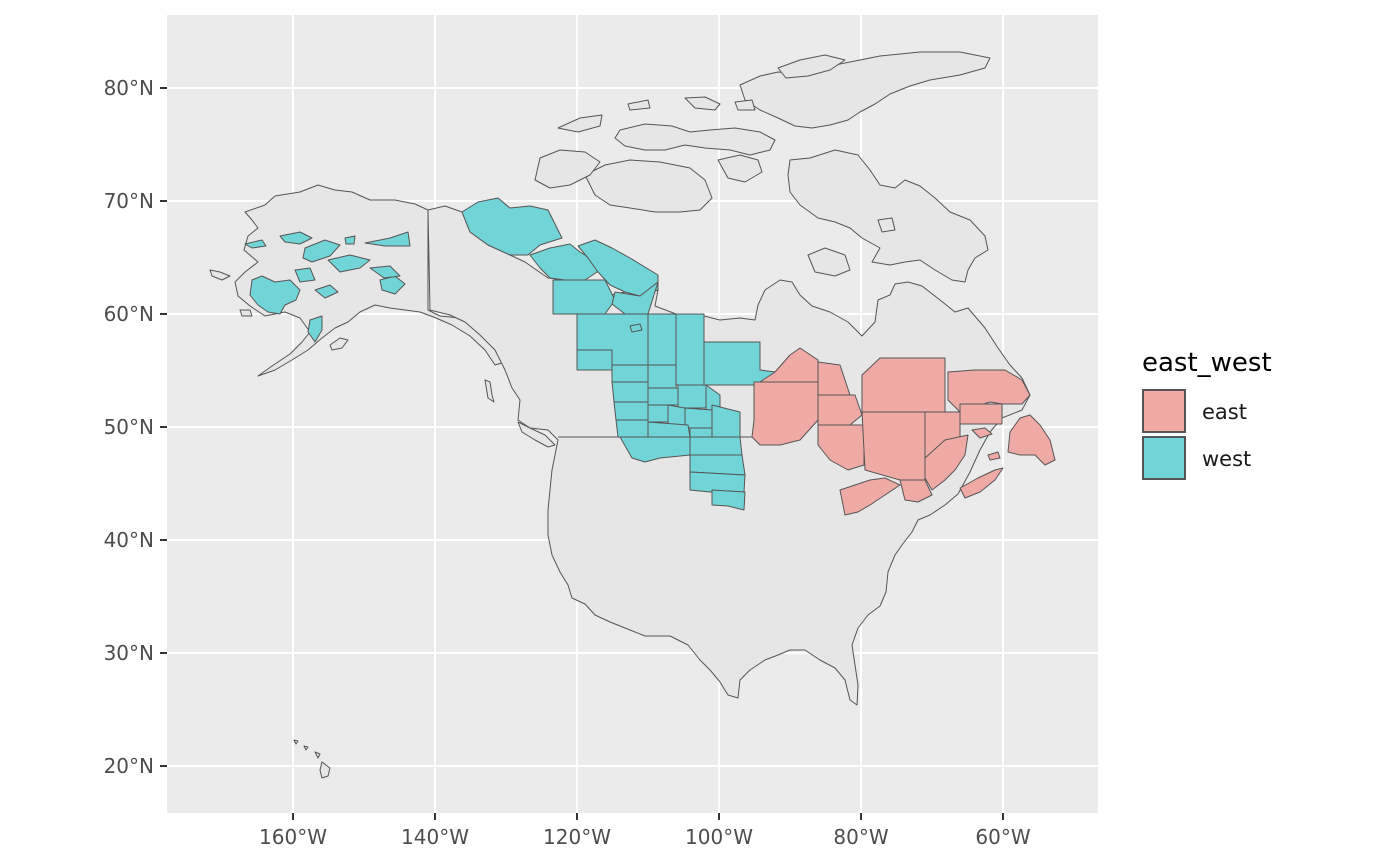  I want to click on x-tick-label: 100°W, so click(719, 837).